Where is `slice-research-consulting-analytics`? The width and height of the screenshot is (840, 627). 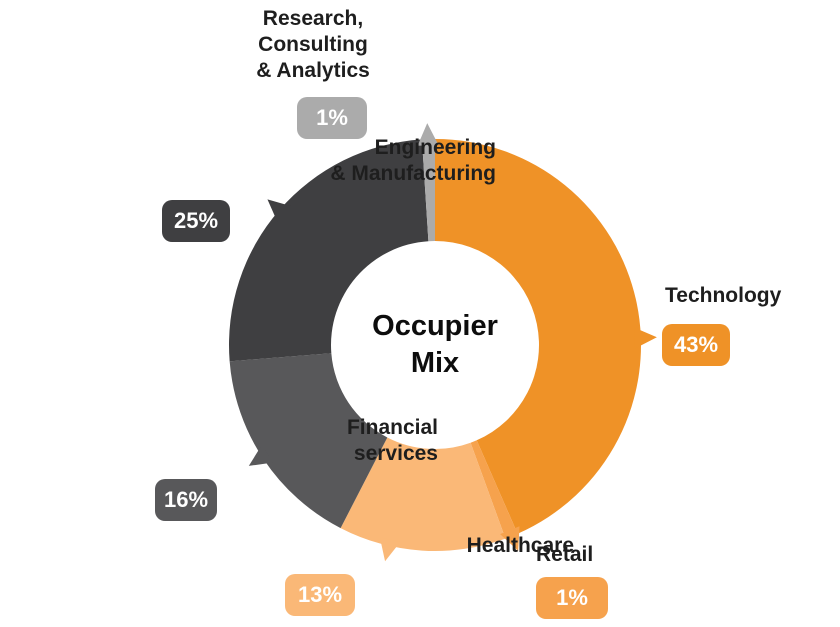 slice-research-consulting-analytics is located at coordinates (428, 190).